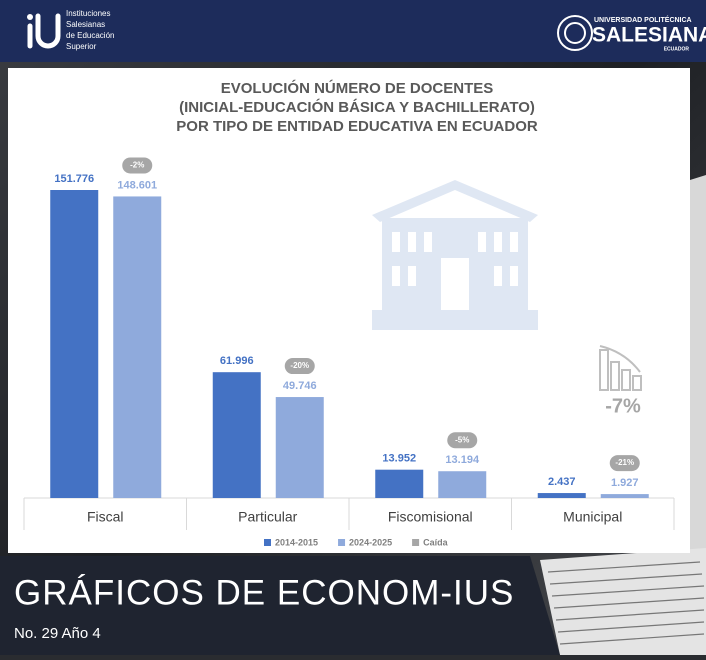 This screenshot has height=660, width=706. What do you see at coordinates (44, 31) in the screenshot?
I see `left-logo-icon` at bounding box center [44, 31].